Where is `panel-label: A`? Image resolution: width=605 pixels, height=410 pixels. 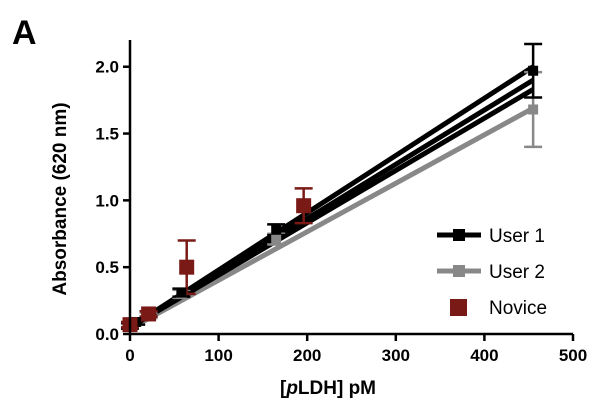
panel-label: A is located at coordinates (24, 33).